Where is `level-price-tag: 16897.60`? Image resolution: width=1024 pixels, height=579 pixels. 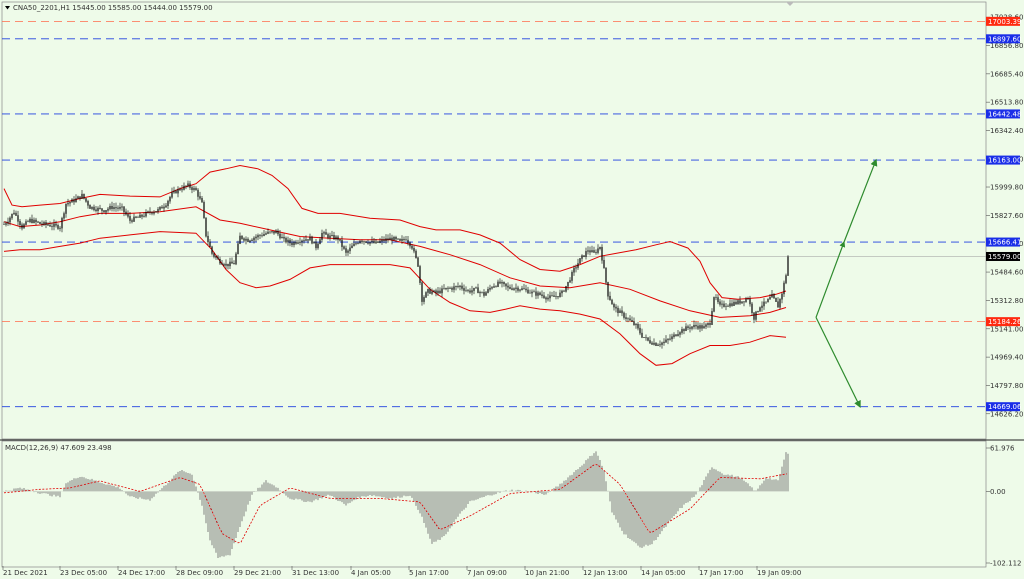 level-price-tag: 16897.60 is located at coordinates (1003, 39).